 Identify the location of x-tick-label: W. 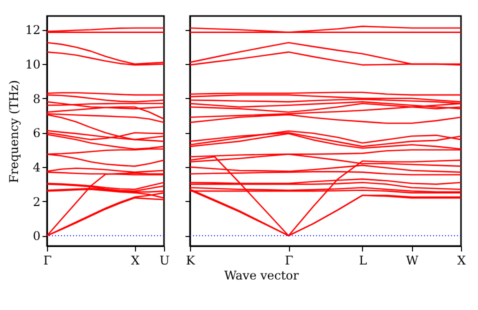
(413, 261).